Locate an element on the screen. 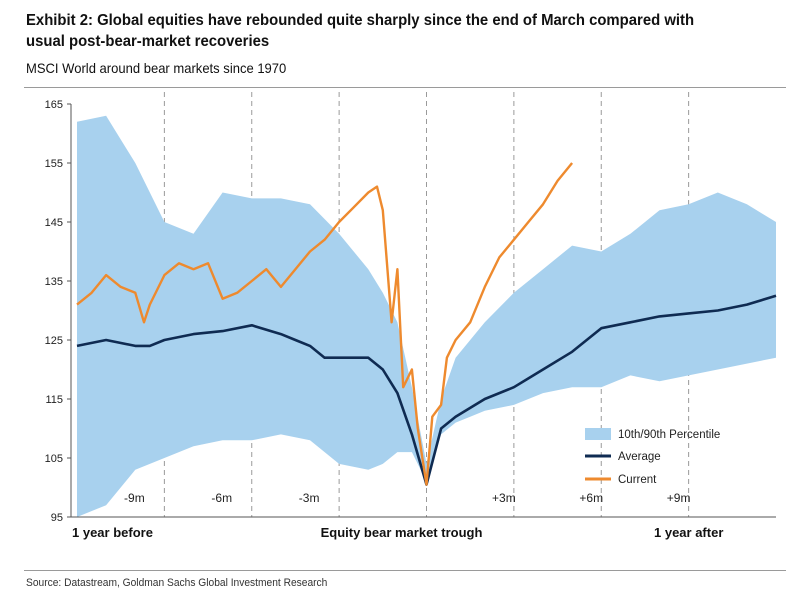 This screenshot has width=800, height=595. y-tick-label-145: 145 is located at coordinates (54, 223).